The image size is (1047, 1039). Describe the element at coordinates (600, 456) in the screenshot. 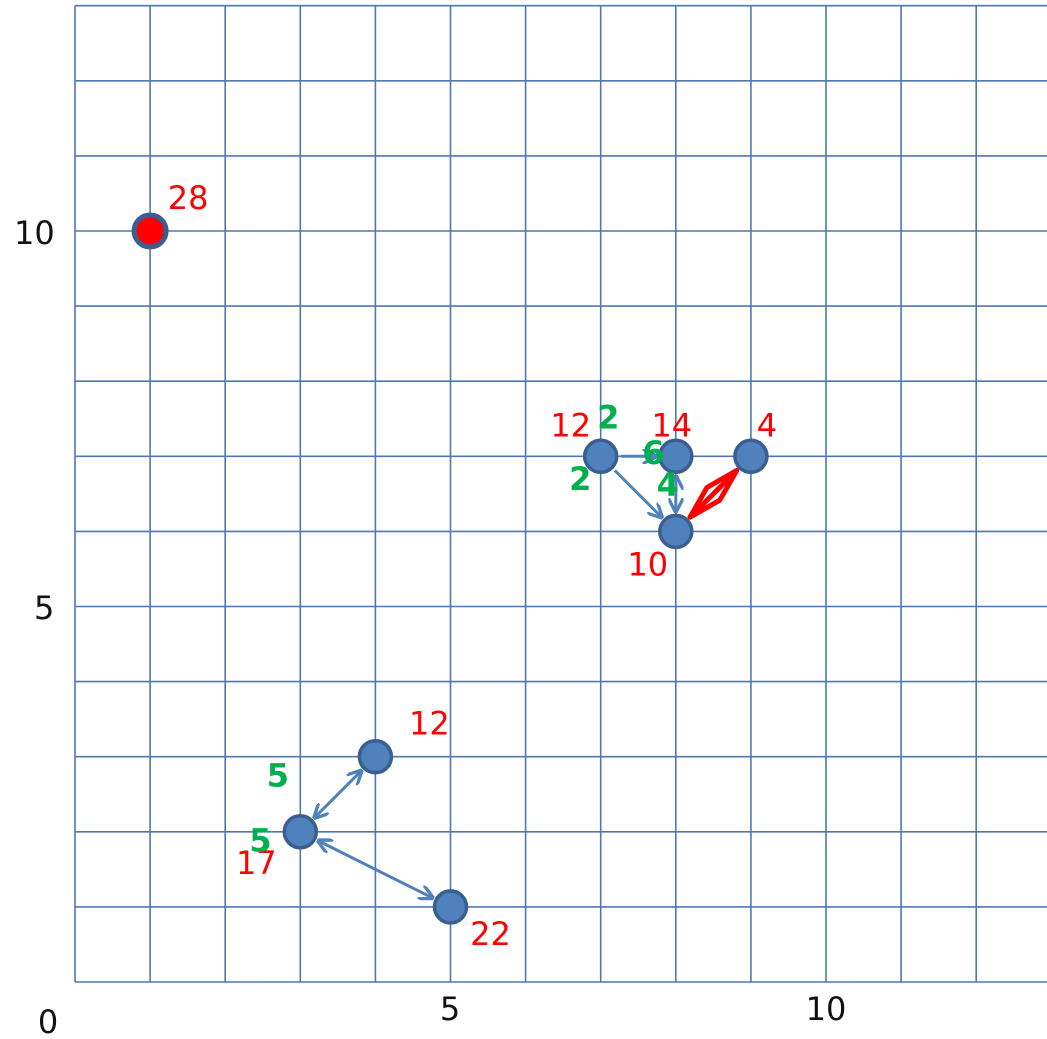

I see `node-n12a` at that location.